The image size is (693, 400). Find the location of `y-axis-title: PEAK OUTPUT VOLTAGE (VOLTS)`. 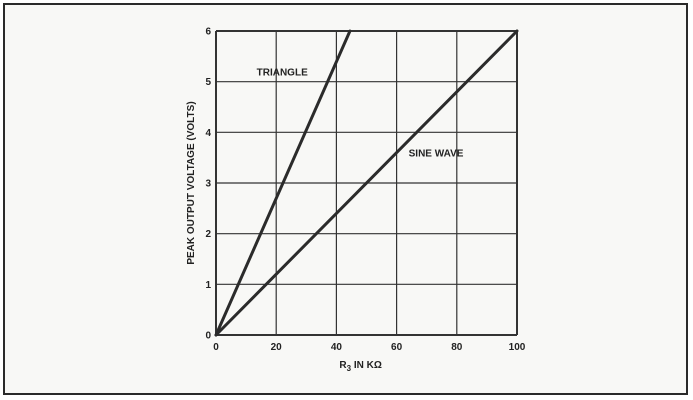

y-axis-title: PEAK OUTPUT VOLTAGE (VOLTS) is located at coordinates (191, 182).